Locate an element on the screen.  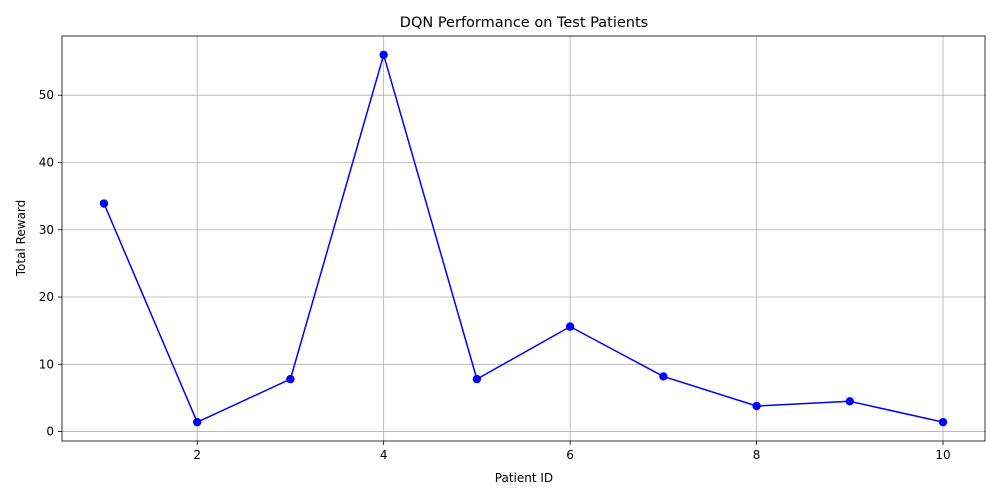
y-tick-label: 10 is located at coordinates (46, 364).